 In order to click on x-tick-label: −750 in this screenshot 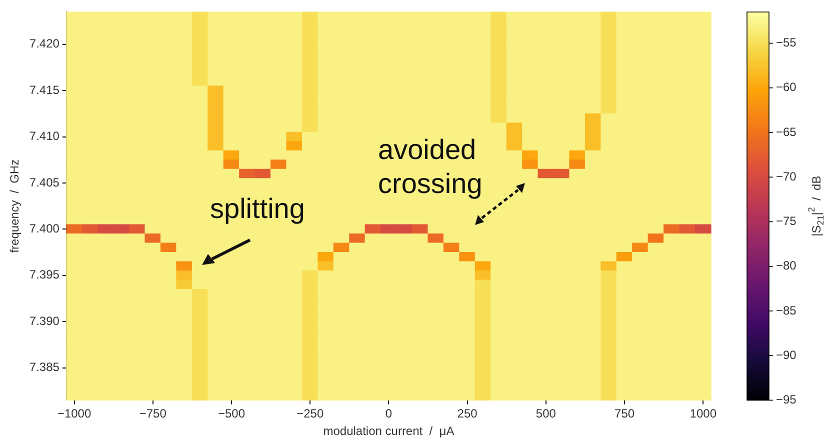, I will do `click(153, 413)`.